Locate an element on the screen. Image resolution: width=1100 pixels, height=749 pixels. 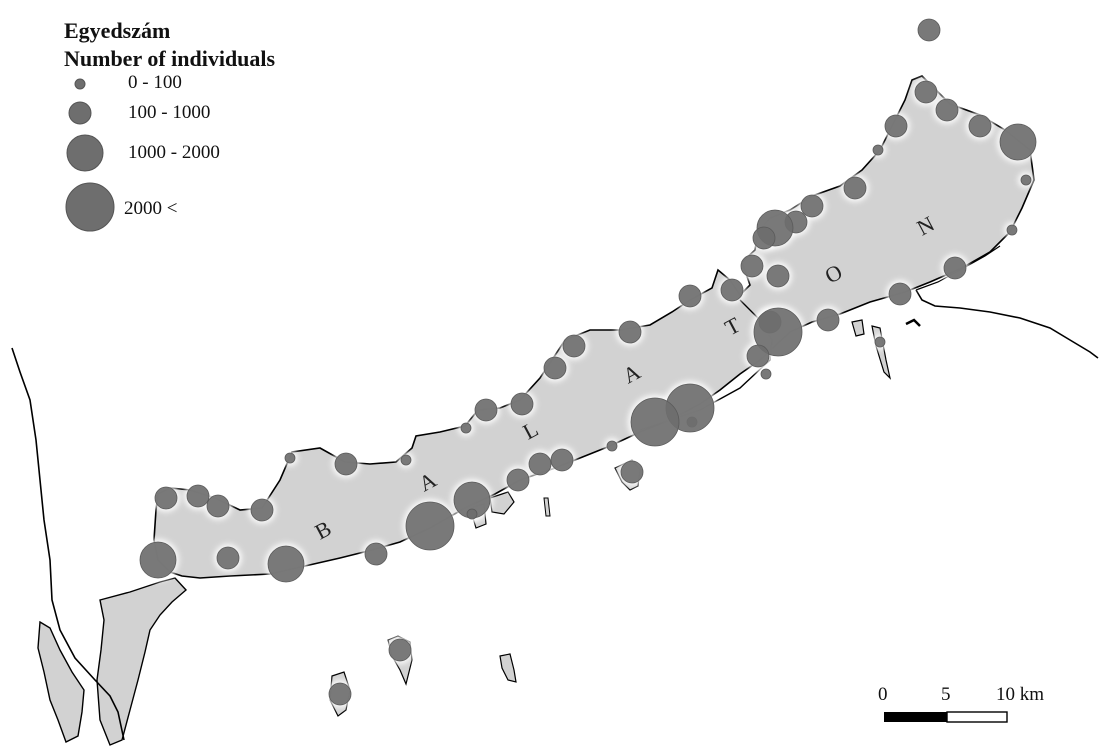
legend-label-class-1: 0 - 100 is located at coordinates (155, 82).